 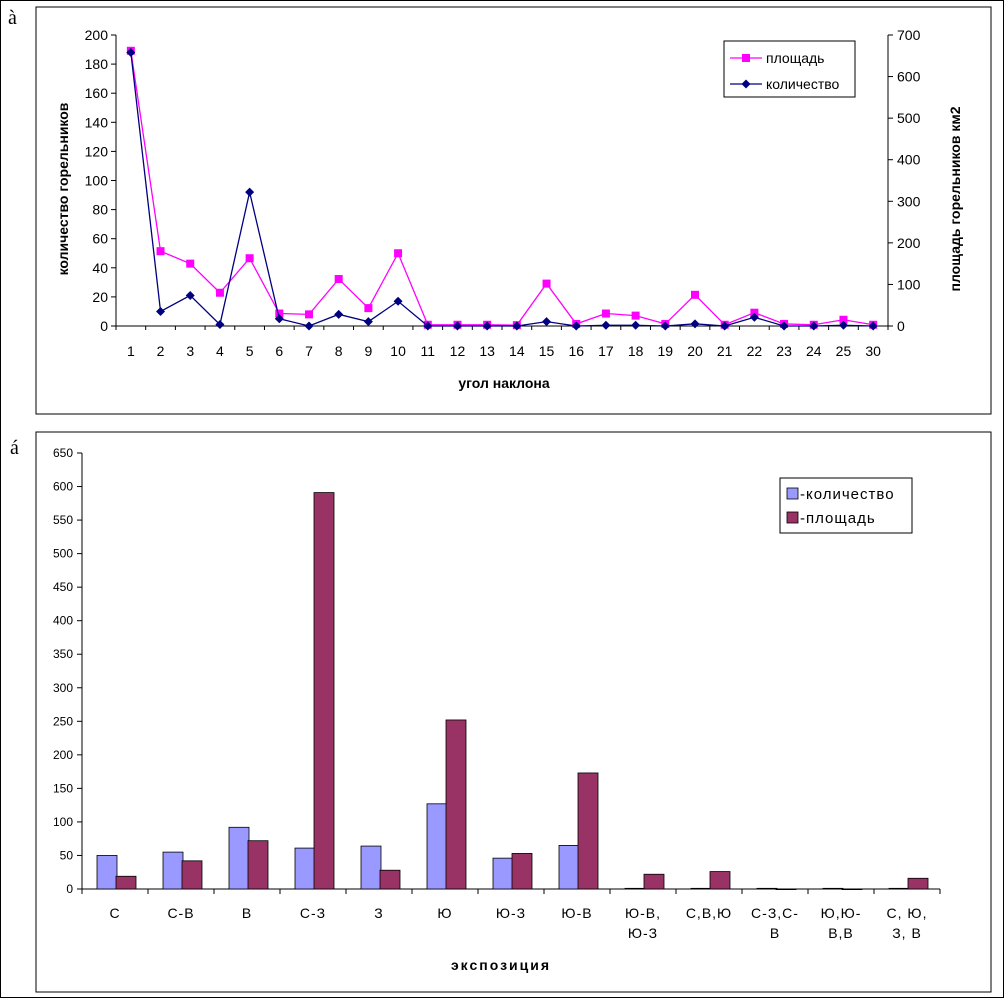 What do you see at coordinates (746, 58) in the screenshot?
I see `legend-area-marker` at bounding box center [746, 58].